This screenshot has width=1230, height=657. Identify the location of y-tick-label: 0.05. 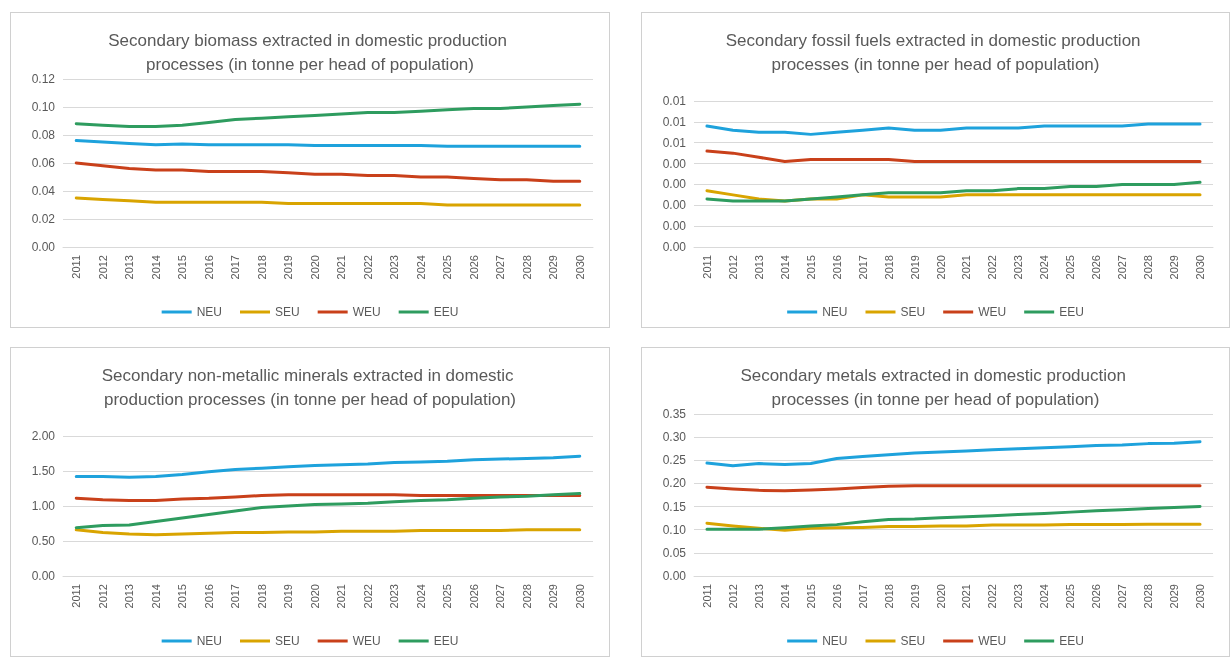
(674, 552).